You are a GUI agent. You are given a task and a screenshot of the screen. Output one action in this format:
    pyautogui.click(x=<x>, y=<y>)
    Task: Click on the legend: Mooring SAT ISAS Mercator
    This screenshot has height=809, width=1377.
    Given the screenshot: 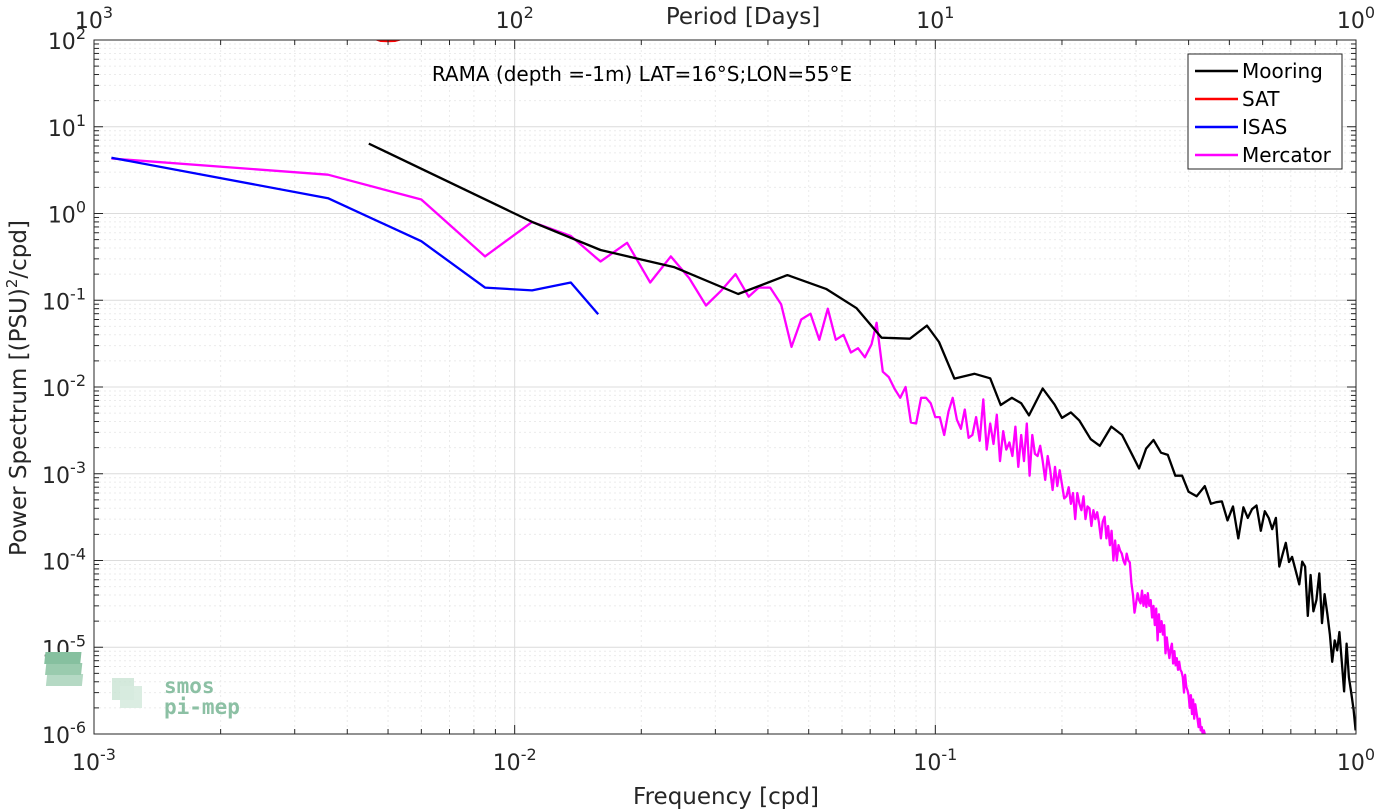 What is the action you would take?
    pyautogui.click(x=1265, y=111)
    